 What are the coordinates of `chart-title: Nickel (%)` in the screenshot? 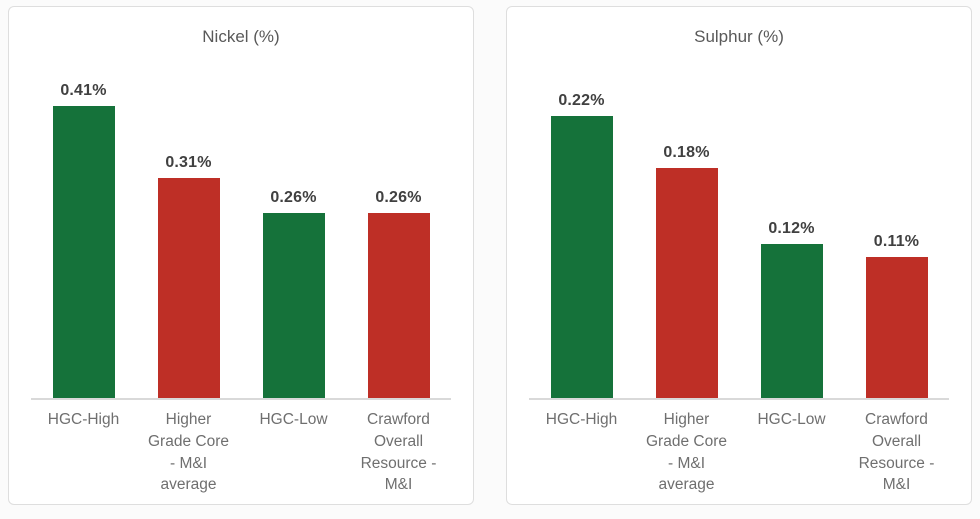 It's located at (241, 36).